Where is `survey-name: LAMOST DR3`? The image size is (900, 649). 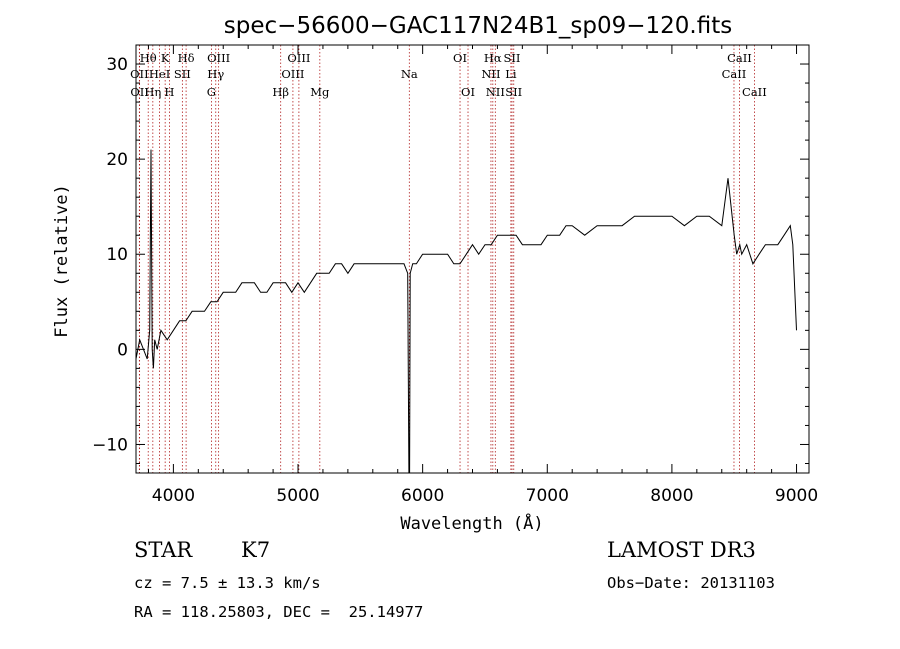
survey-name: LAMOST DR3 is located at coordinates (681, 550).